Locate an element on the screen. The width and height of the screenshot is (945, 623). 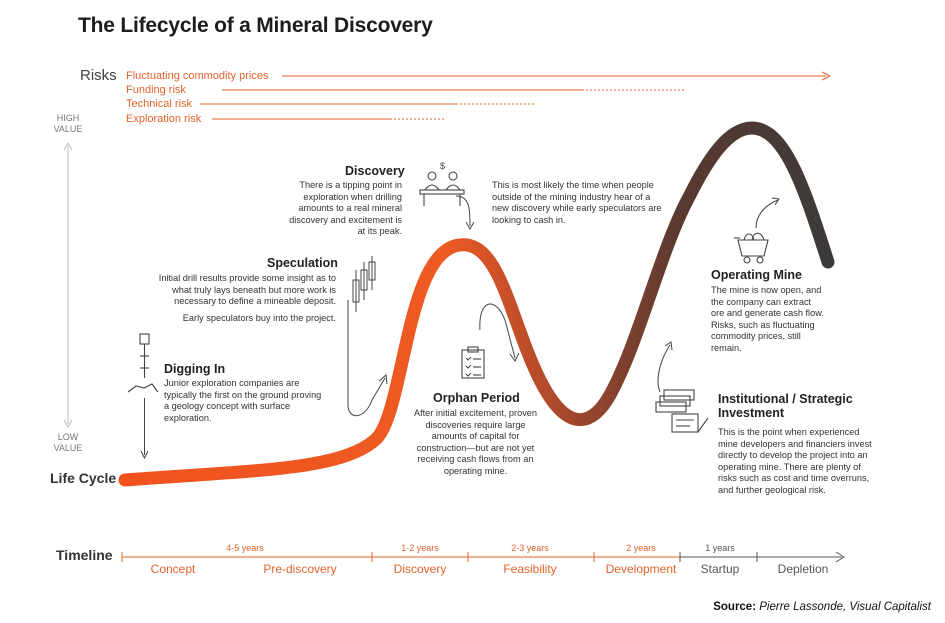
operating-mine-title: Operating Mine is located at coordinates (756, 275).